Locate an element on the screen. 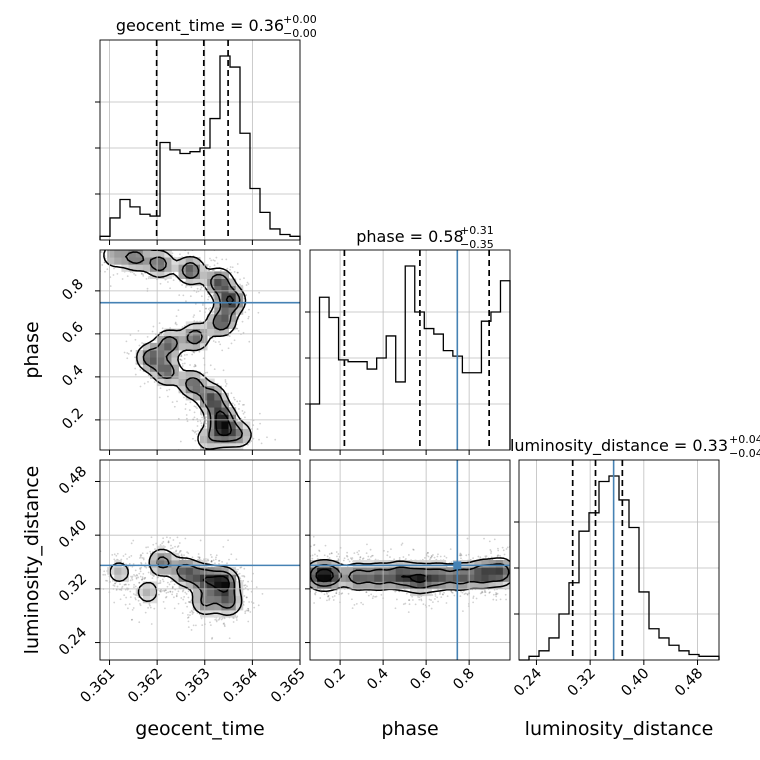 This screenshot has width=760, height=760. ytick-label-phase: 0.6 is located at coordinates (73, 333).